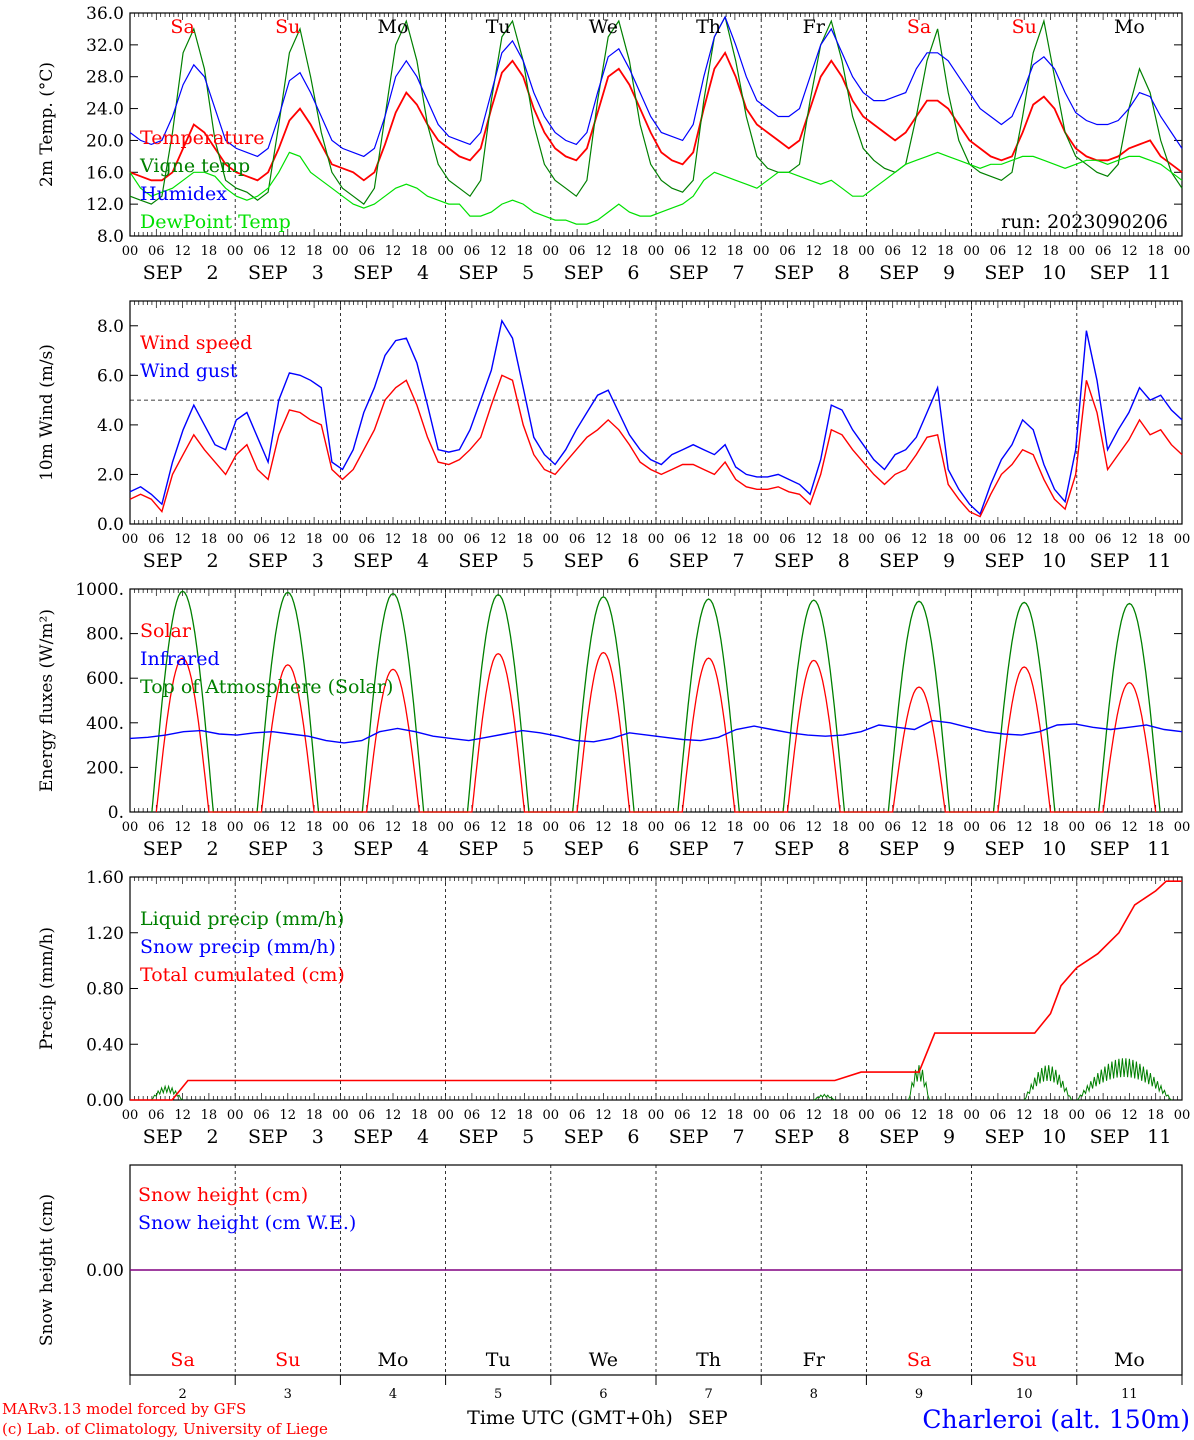 This screenshot has width=1194, height=1440. Describe the element at coordinates (242, 919) in the screenshot. I see `legend-entry: Liquid precip (mm/h)` at that location.